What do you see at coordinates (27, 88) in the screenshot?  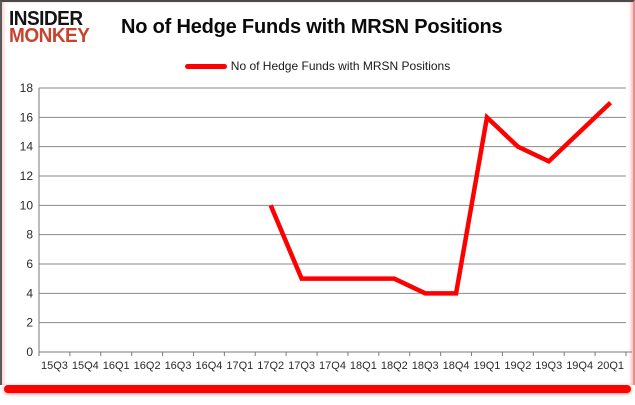 I see `svg-text: 18` at bounding box center [27, 88].